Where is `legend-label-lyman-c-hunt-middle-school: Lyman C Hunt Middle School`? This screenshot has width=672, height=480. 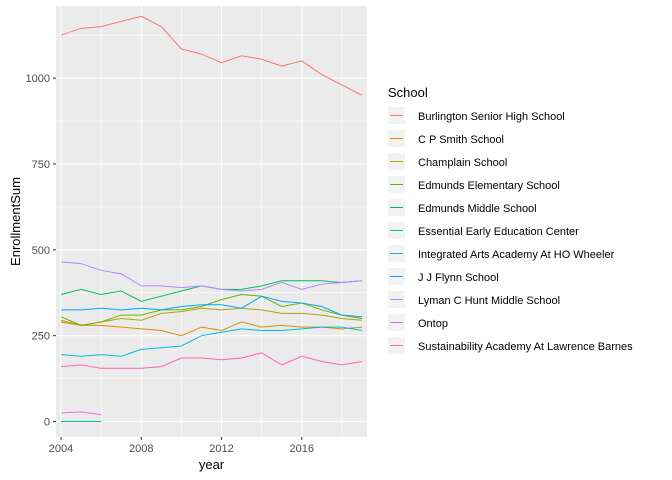
legend-label-lyman-c-hunt-middle-school: Lyman C Hunt Middle School is located at coordinates (489, 301).